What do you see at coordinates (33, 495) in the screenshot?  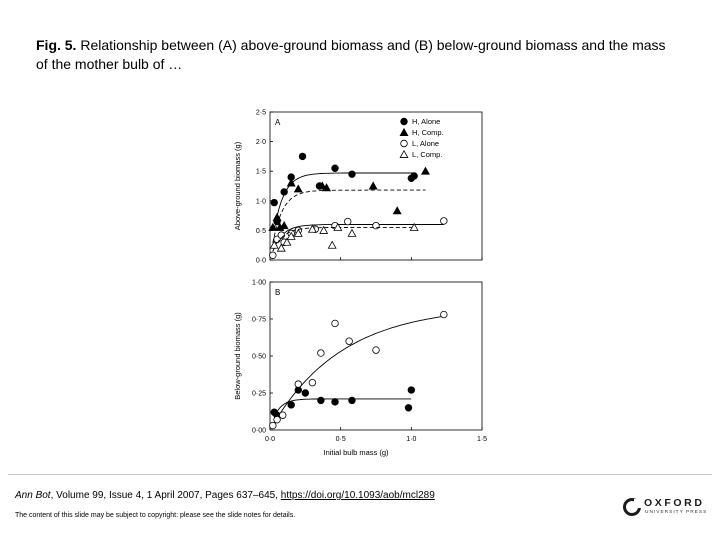 I see `citation-journal: Ann Bot` at bounding box center [33, 495].